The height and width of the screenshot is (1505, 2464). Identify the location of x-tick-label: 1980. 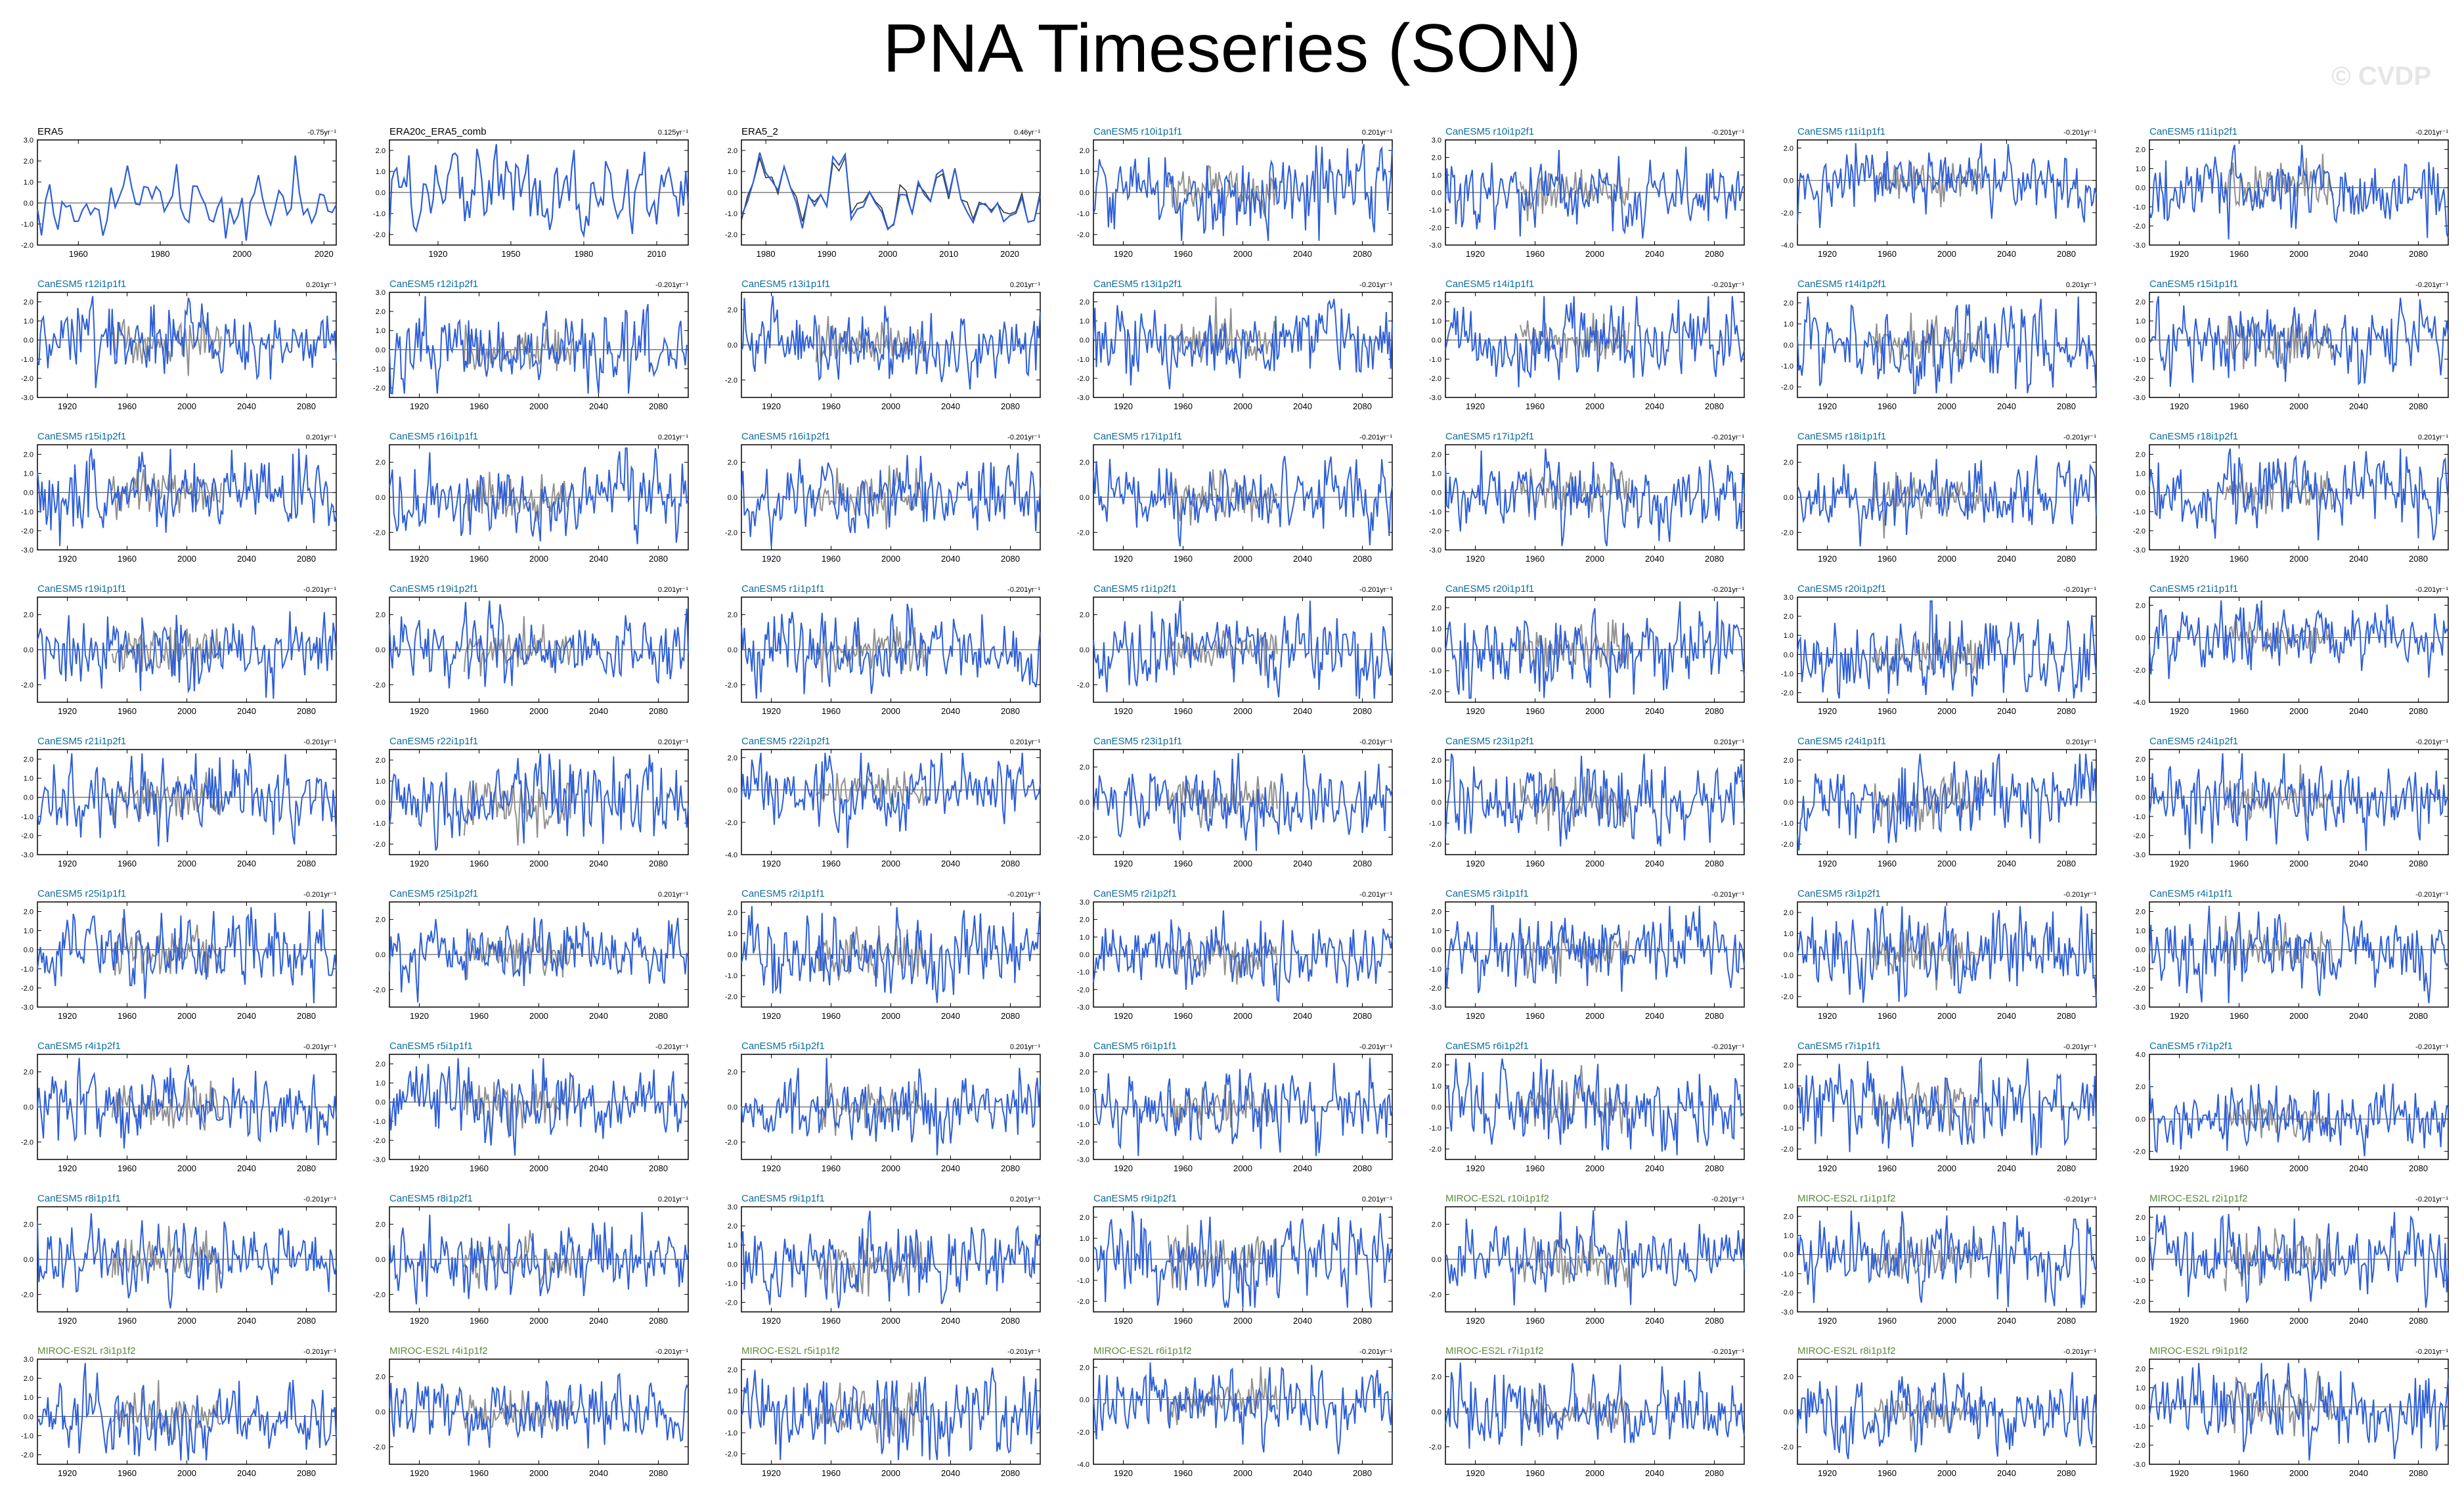
(766, 254).